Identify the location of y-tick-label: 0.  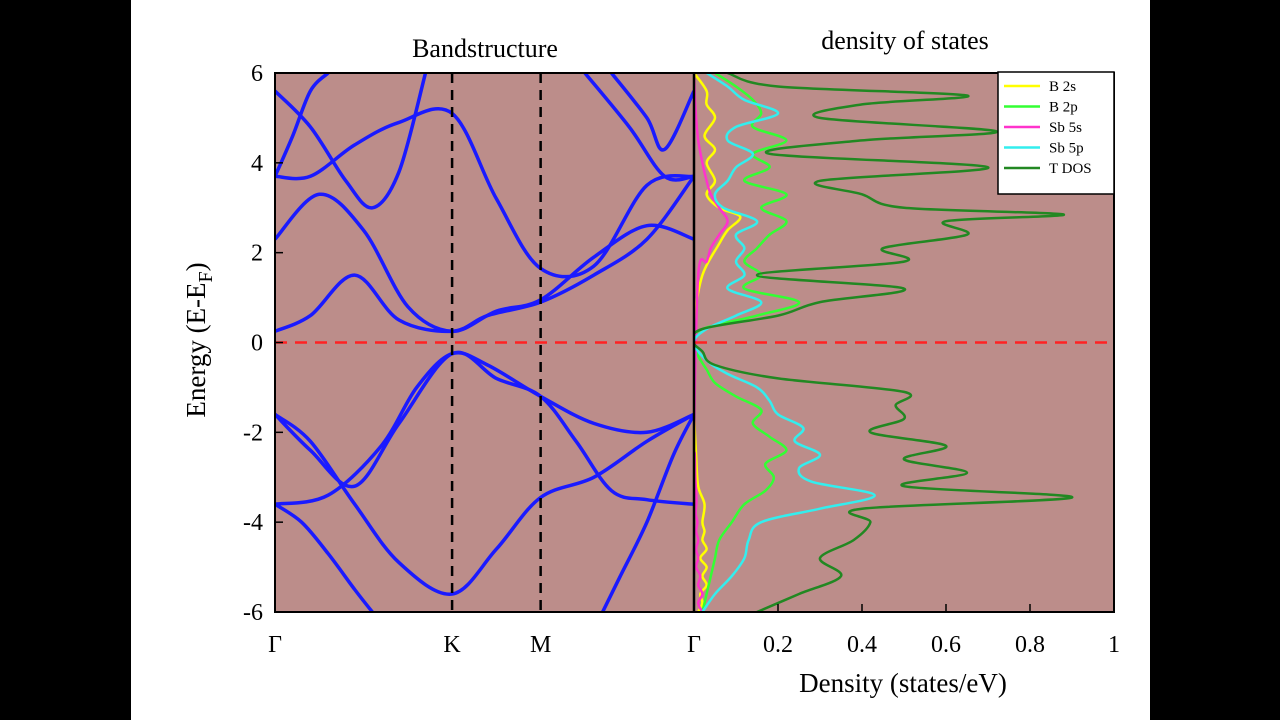
(257, 344).